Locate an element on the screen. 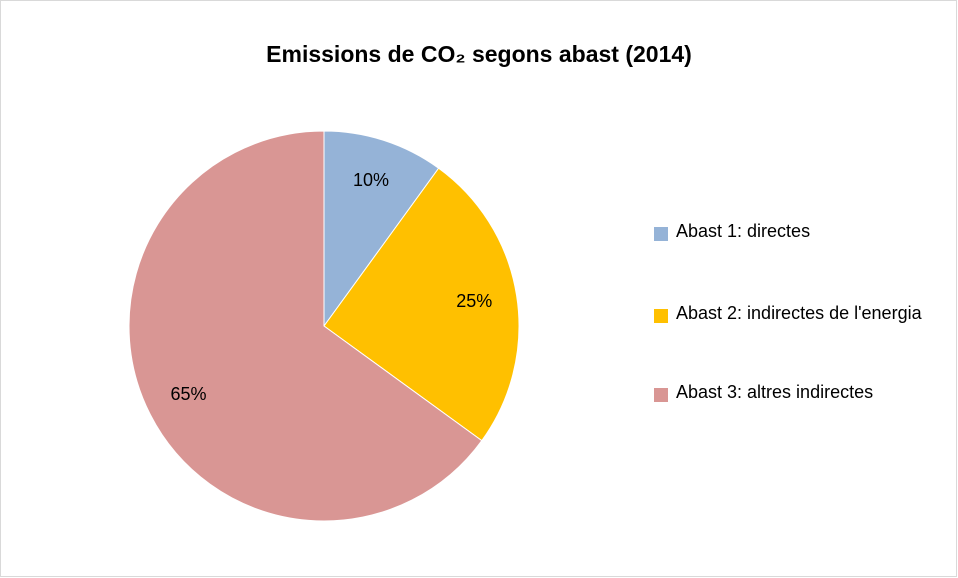  data-label: 10% is located at coordinates (371, 180).